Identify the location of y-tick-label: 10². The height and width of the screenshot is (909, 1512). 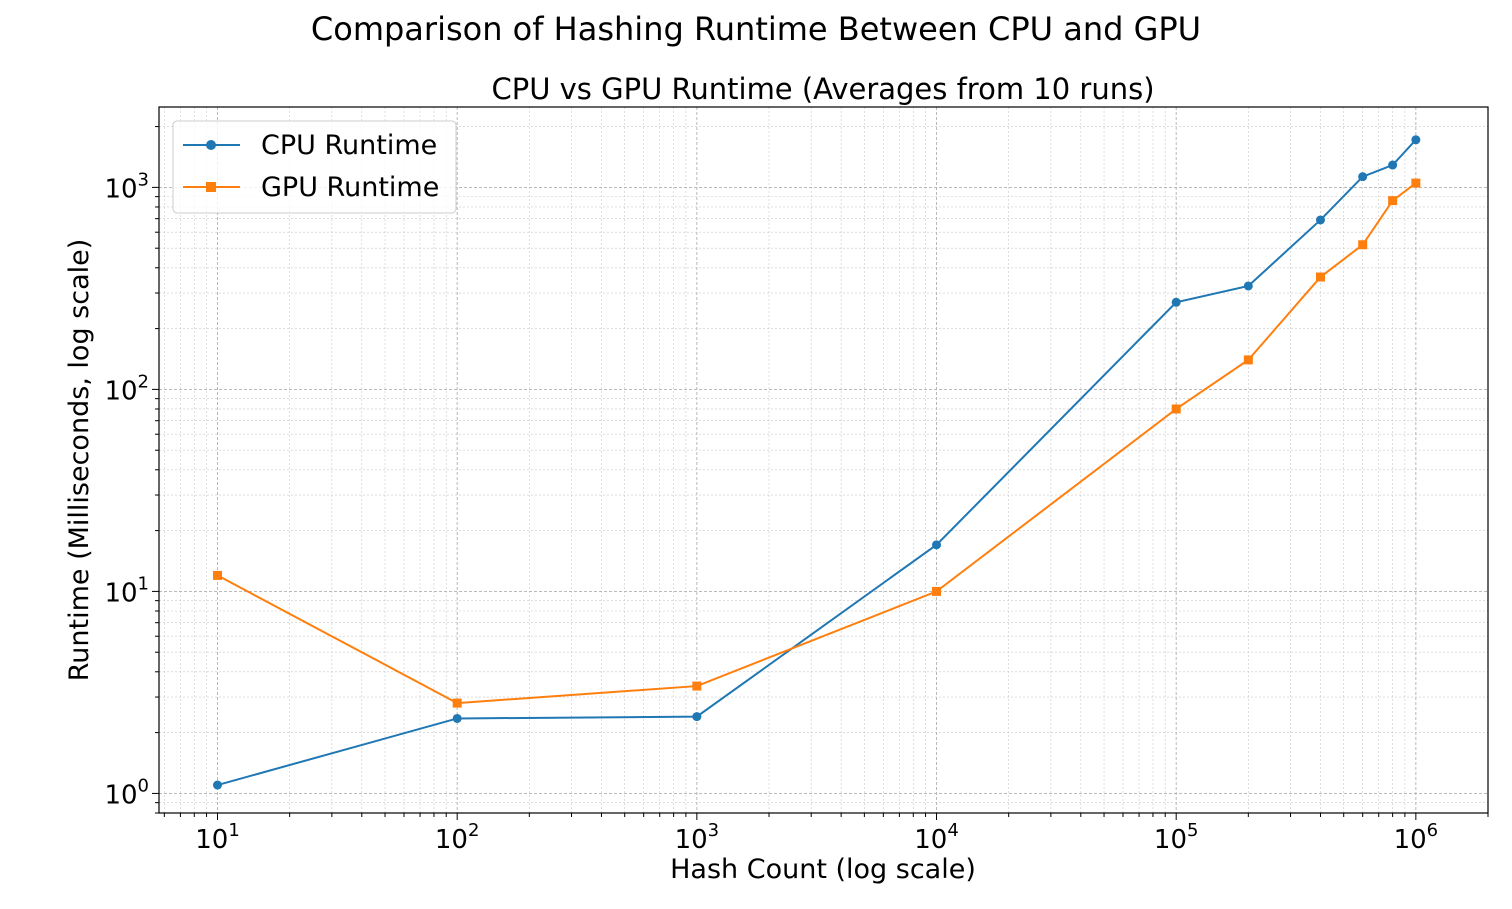
(126, 388).